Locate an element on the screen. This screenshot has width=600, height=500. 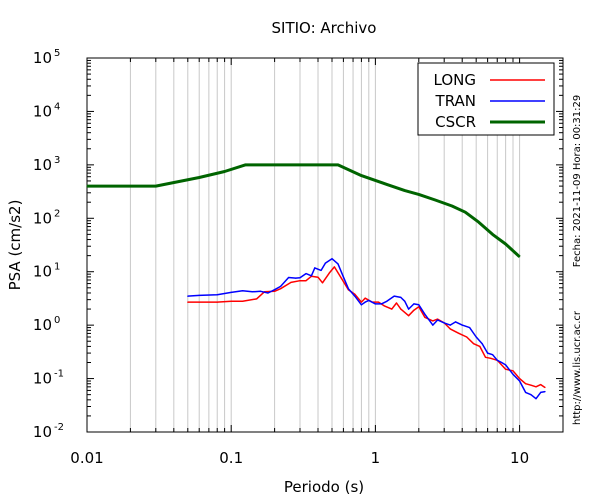
source-url: http://www.lis.ucr.ac.cr is located at coordinates (577, 367).